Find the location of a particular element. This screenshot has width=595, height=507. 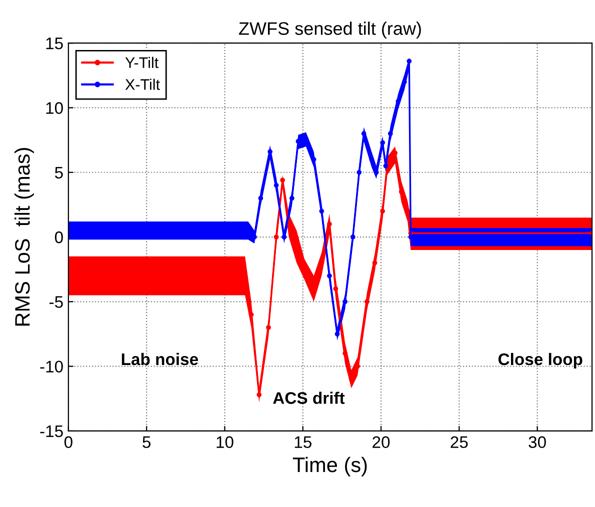

y-tick-label: 15 is located at coordinates (54, 44).